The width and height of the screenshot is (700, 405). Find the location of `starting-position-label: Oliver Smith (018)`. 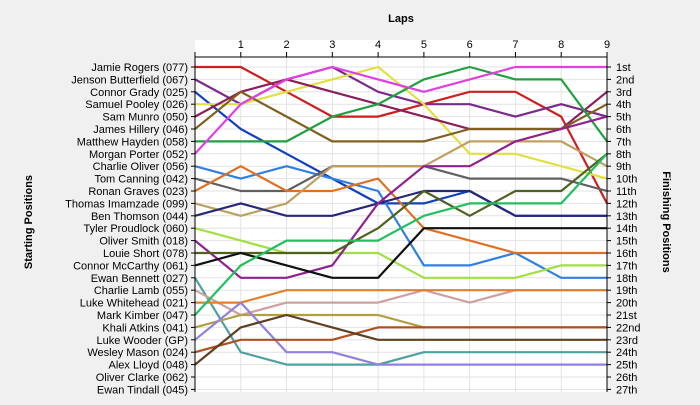

starting-position-label: Oliver Smith (018) is located at coordinates (143, 242).